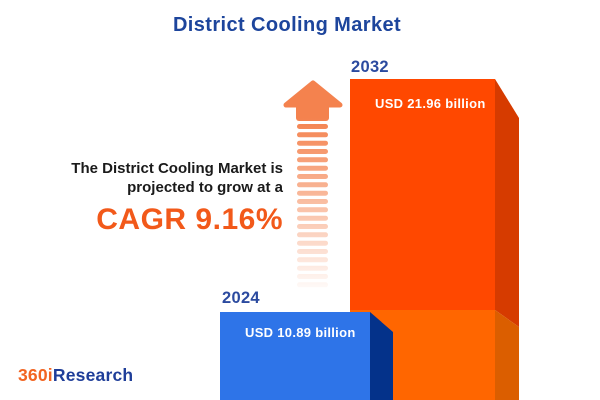 The image size is (600, 400). I want to click on bar-2024, so click(306, 356).